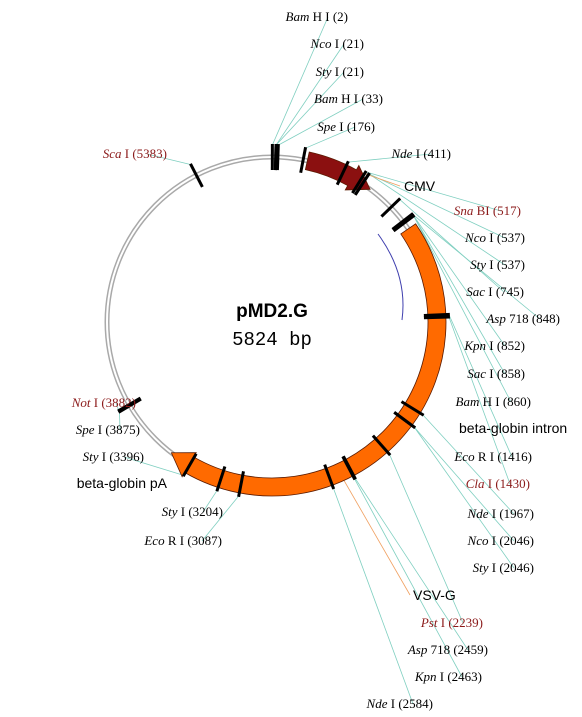 This screenshot has height=717, width=582. I want to click on site-label: Bam H I (2), so click(317, 16).